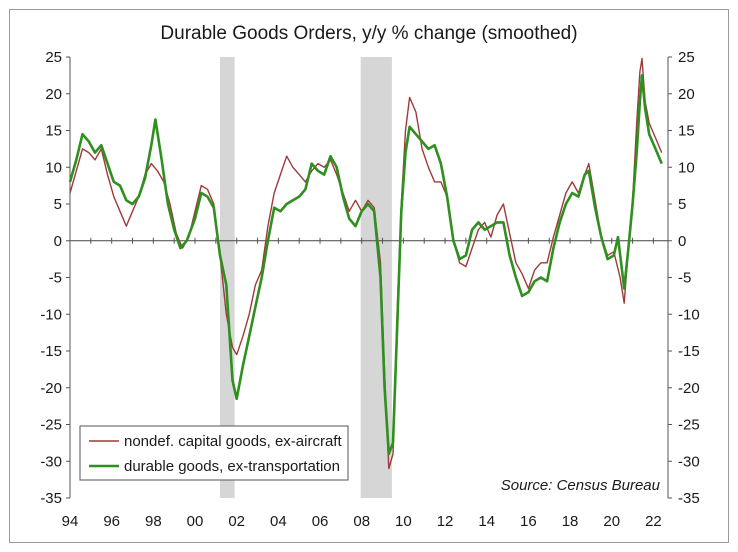 The image size is (738, 552). What do you see at coordinates (689, 461) in the screenshot?
I see `y-tick-label-right: -30` at bounding box center [689, 461].